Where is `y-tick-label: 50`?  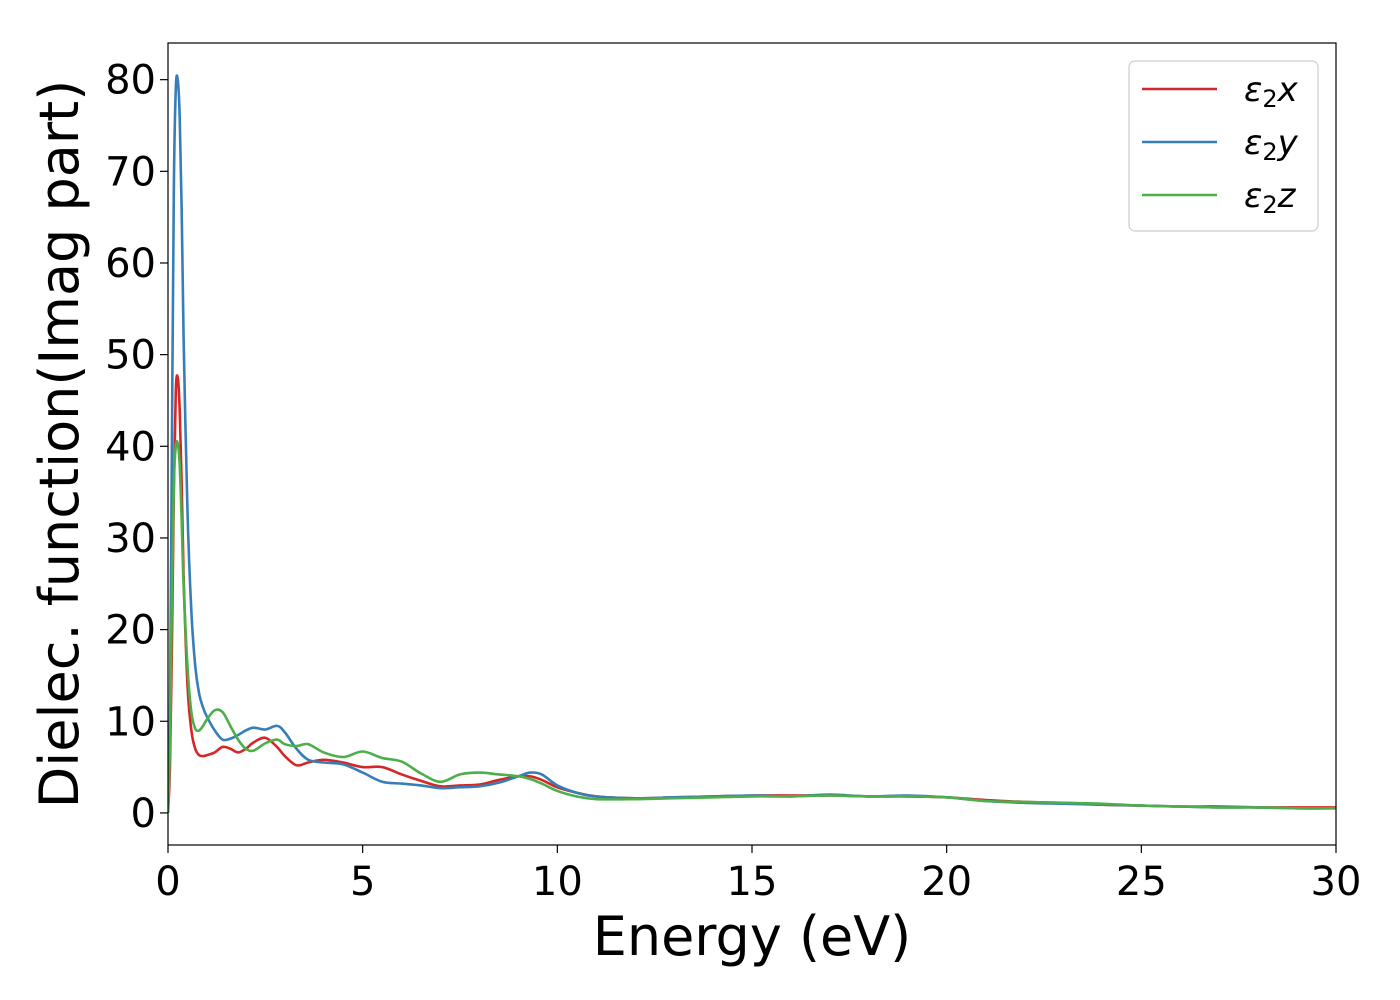 y-tick-label: 50 is located at coordinates (130, 356).